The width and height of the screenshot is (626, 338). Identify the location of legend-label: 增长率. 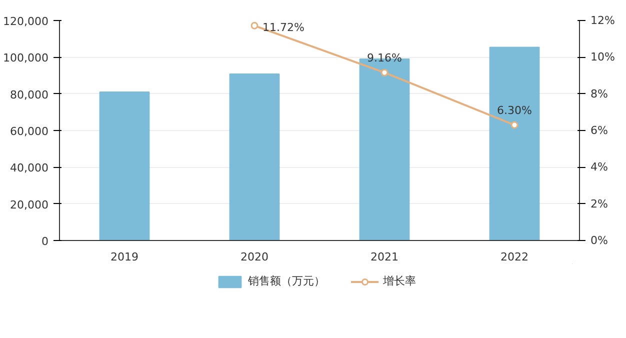
(399, 281).